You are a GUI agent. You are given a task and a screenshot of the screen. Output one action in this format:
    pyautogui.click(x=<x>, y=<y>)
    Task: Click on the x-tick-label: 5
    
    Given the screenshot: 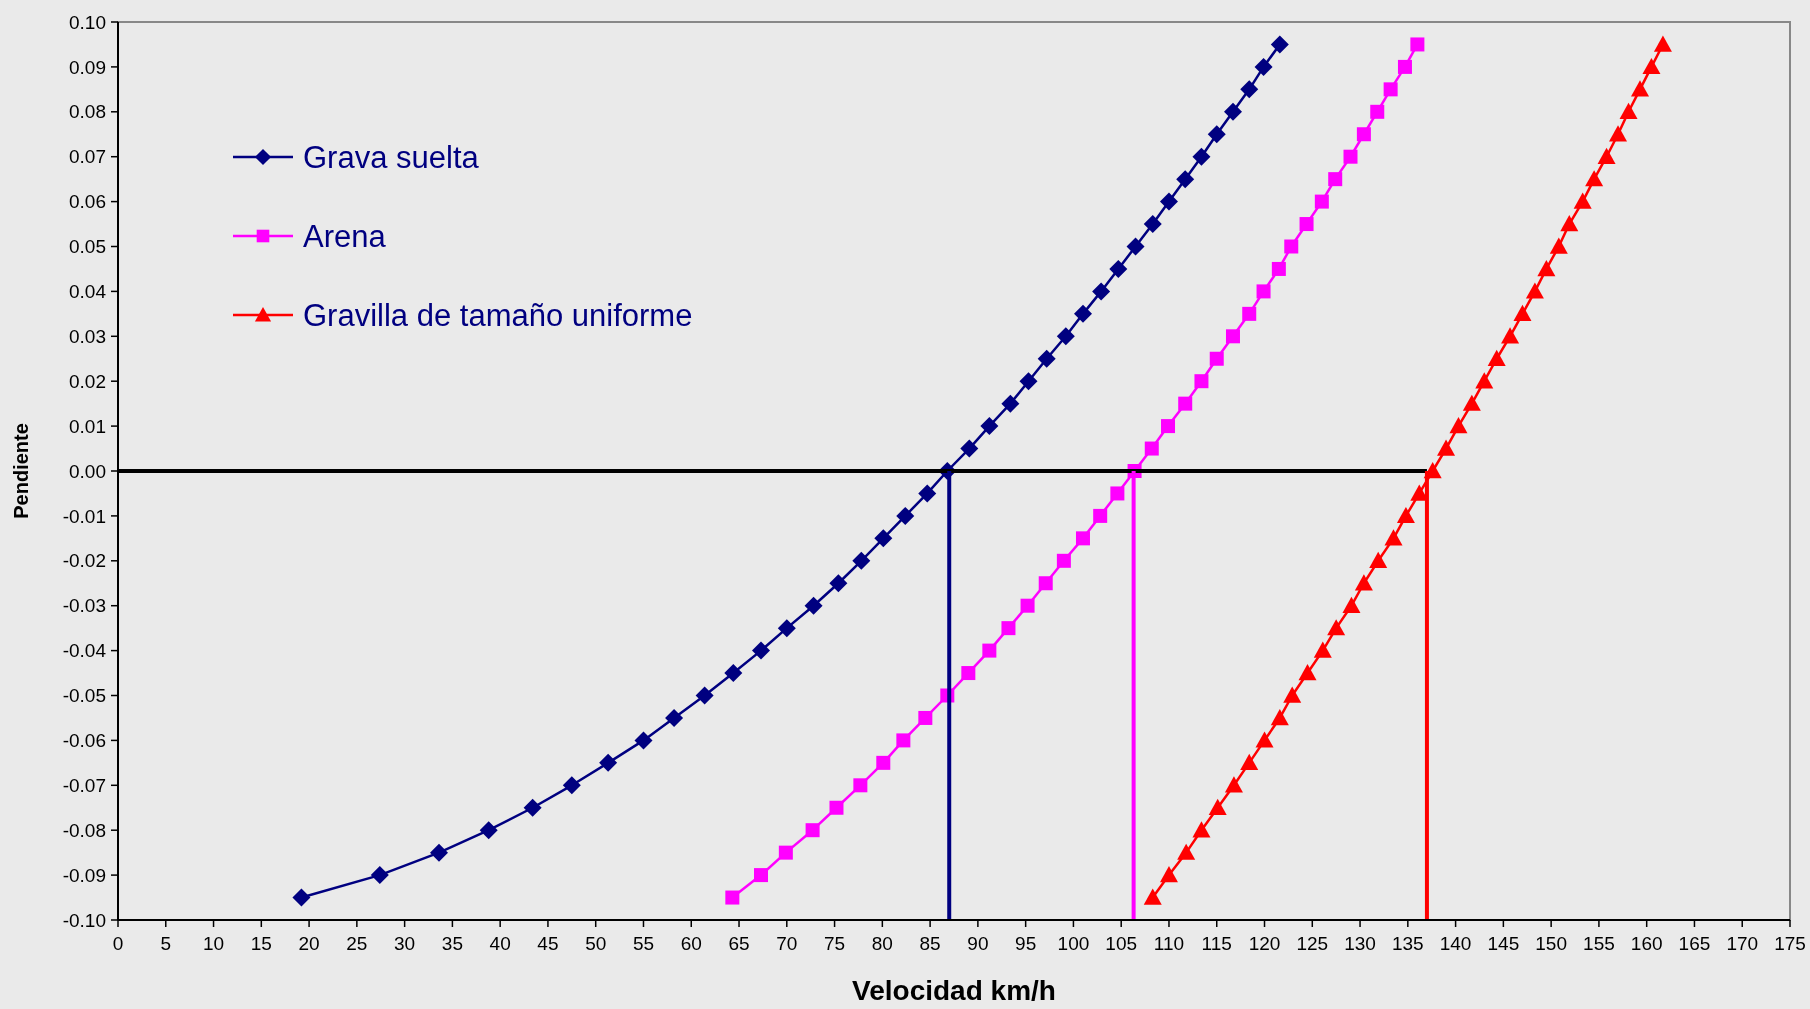 What is the action you would take?
    pyautogui.click(x=166, y=943)
    